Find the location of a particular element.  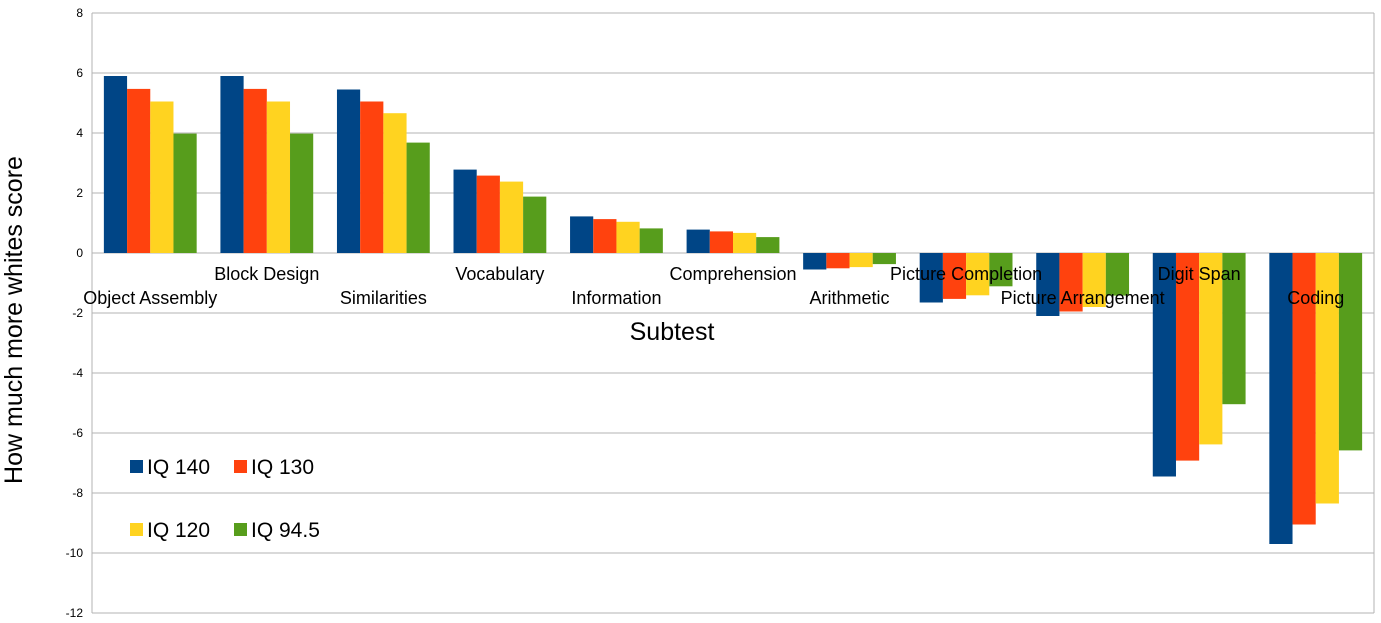

y-tick-labels: 8 6 4 2 0 -2 -4 -6 -8 -10 -12 is located at coordinates (75, 313).